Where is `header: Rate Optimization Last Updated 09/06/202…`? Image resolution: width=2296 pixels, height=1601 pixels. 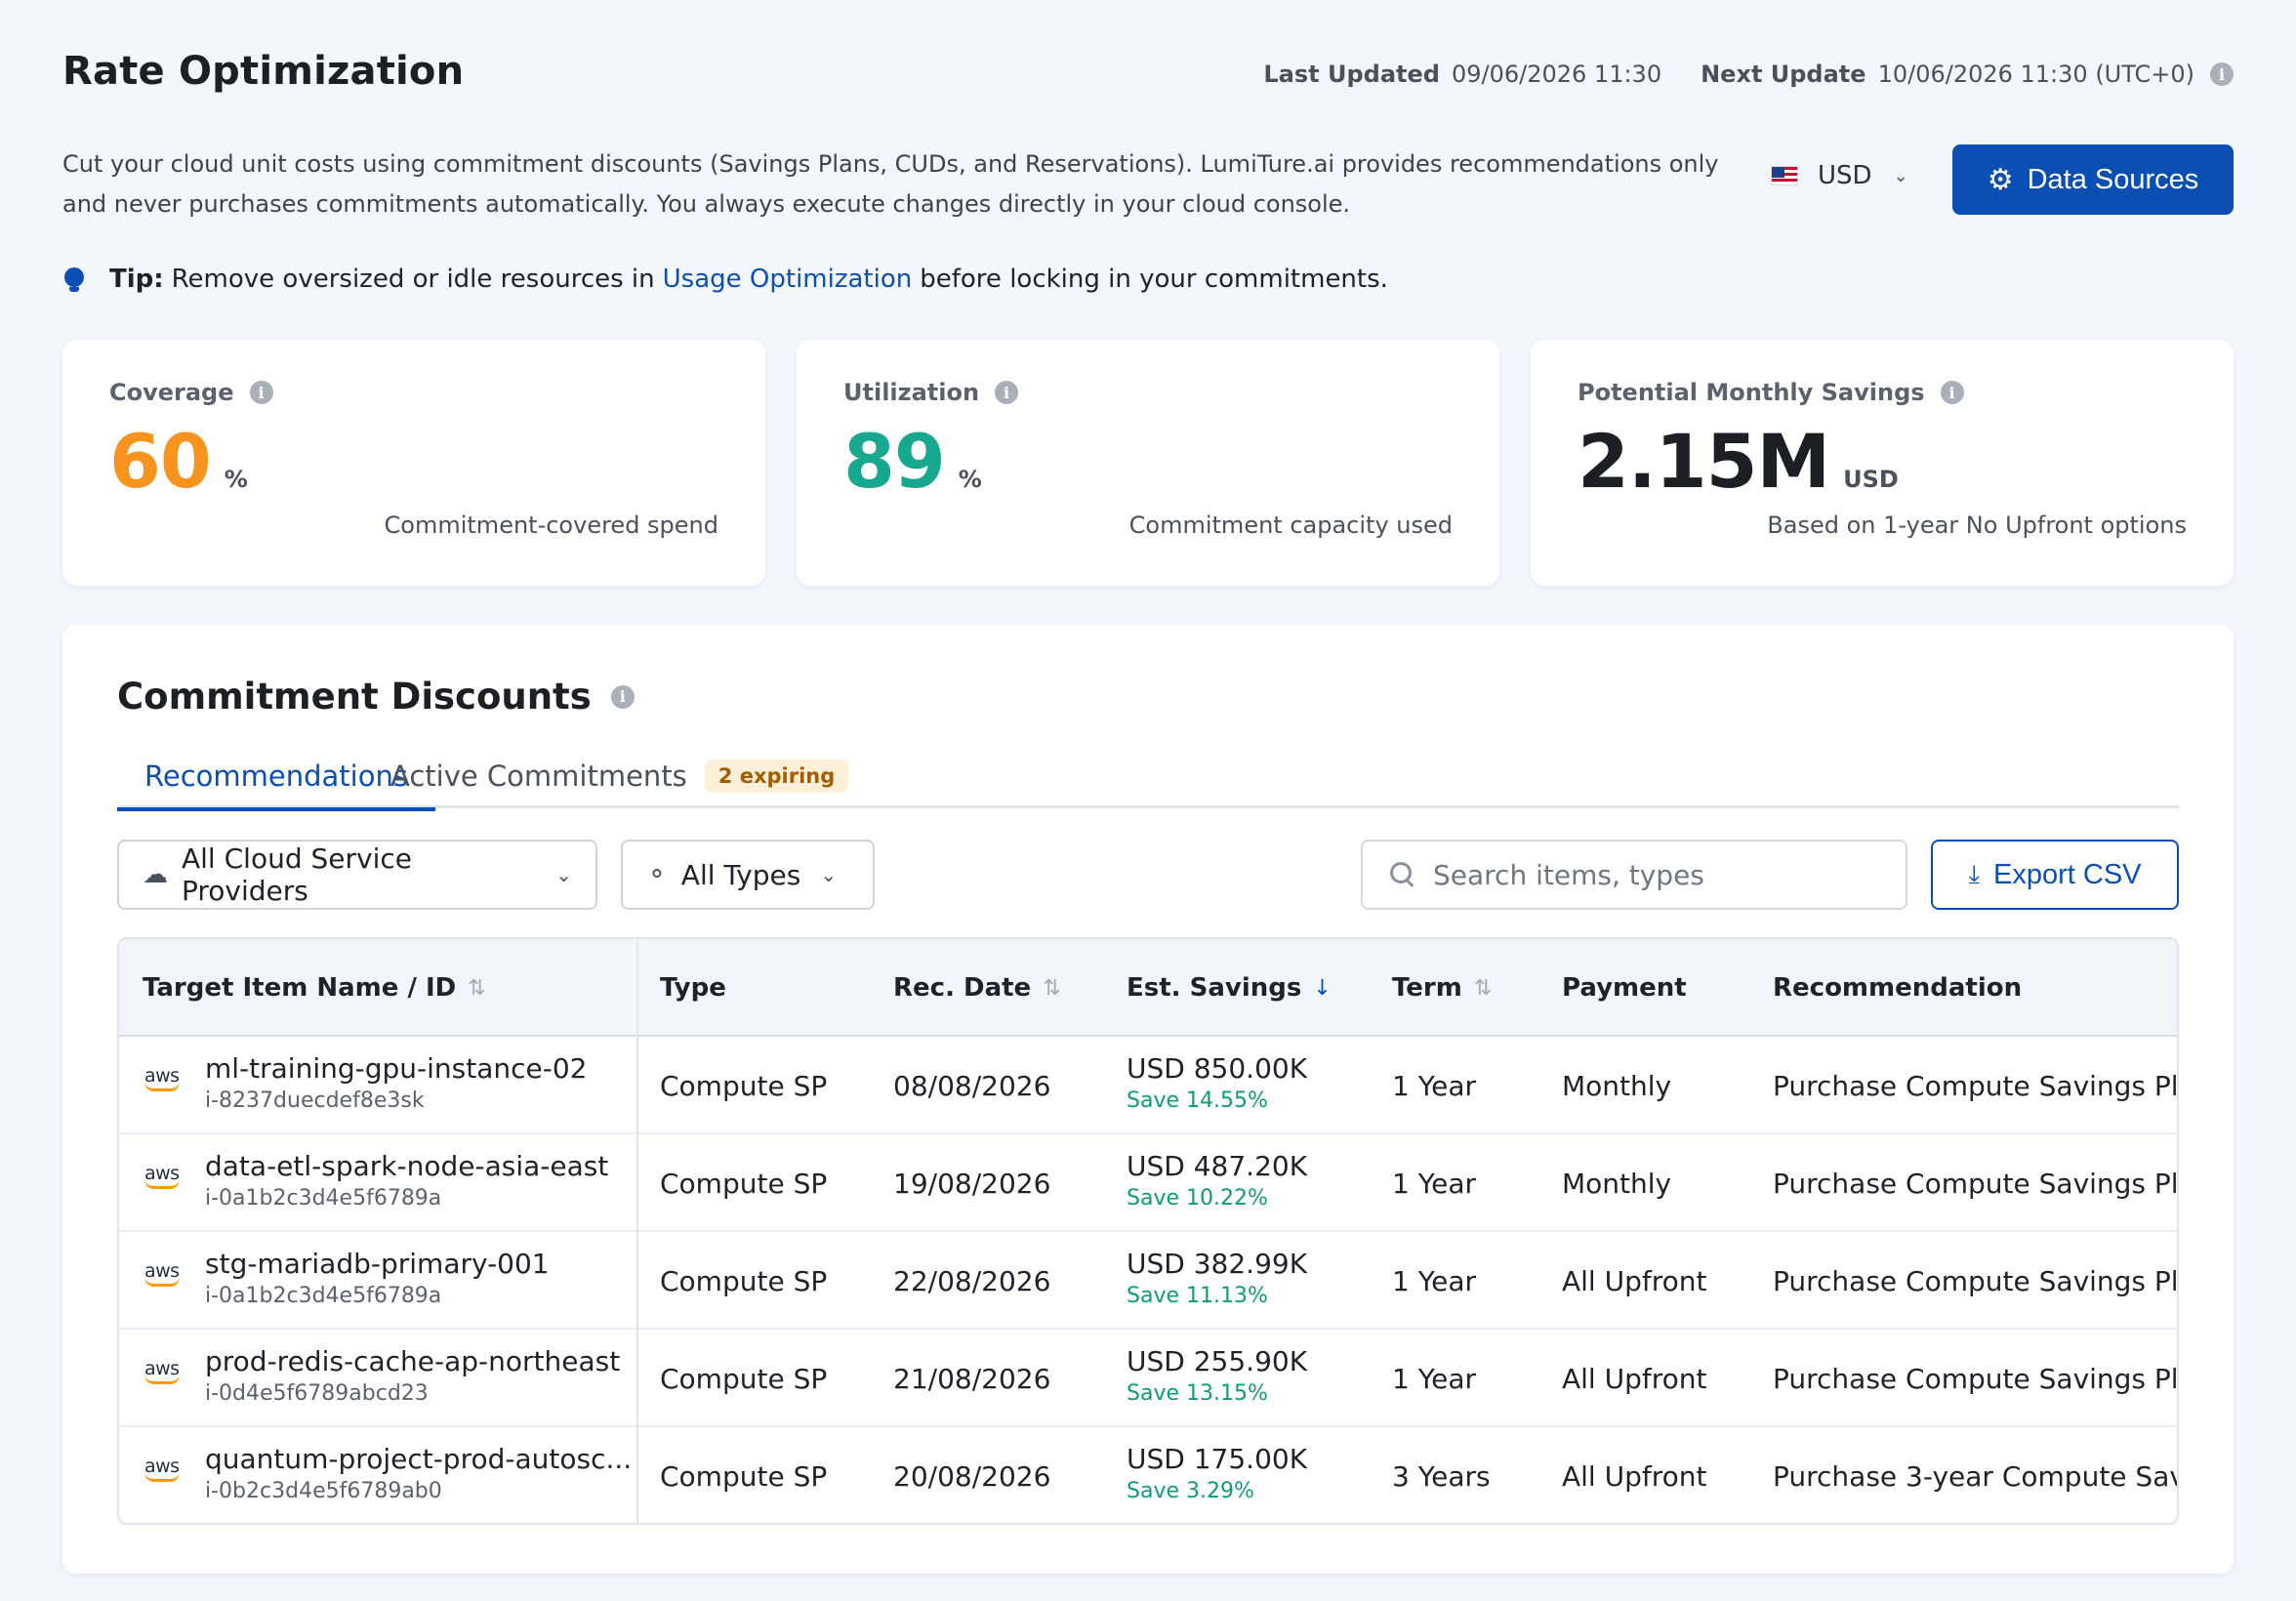 header: Rate Optimization Last Updated 09/06/202… is located at coordinates (1148, 76).